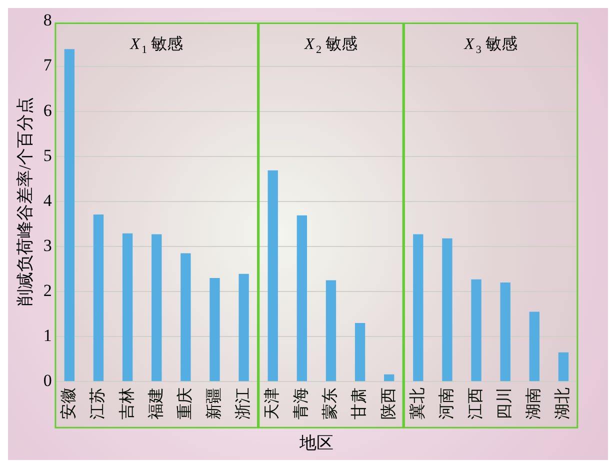 Image resolution: width=609 pixels, height=461 pixels. I want to click on y-tick-label: 7, so click(47, 65).